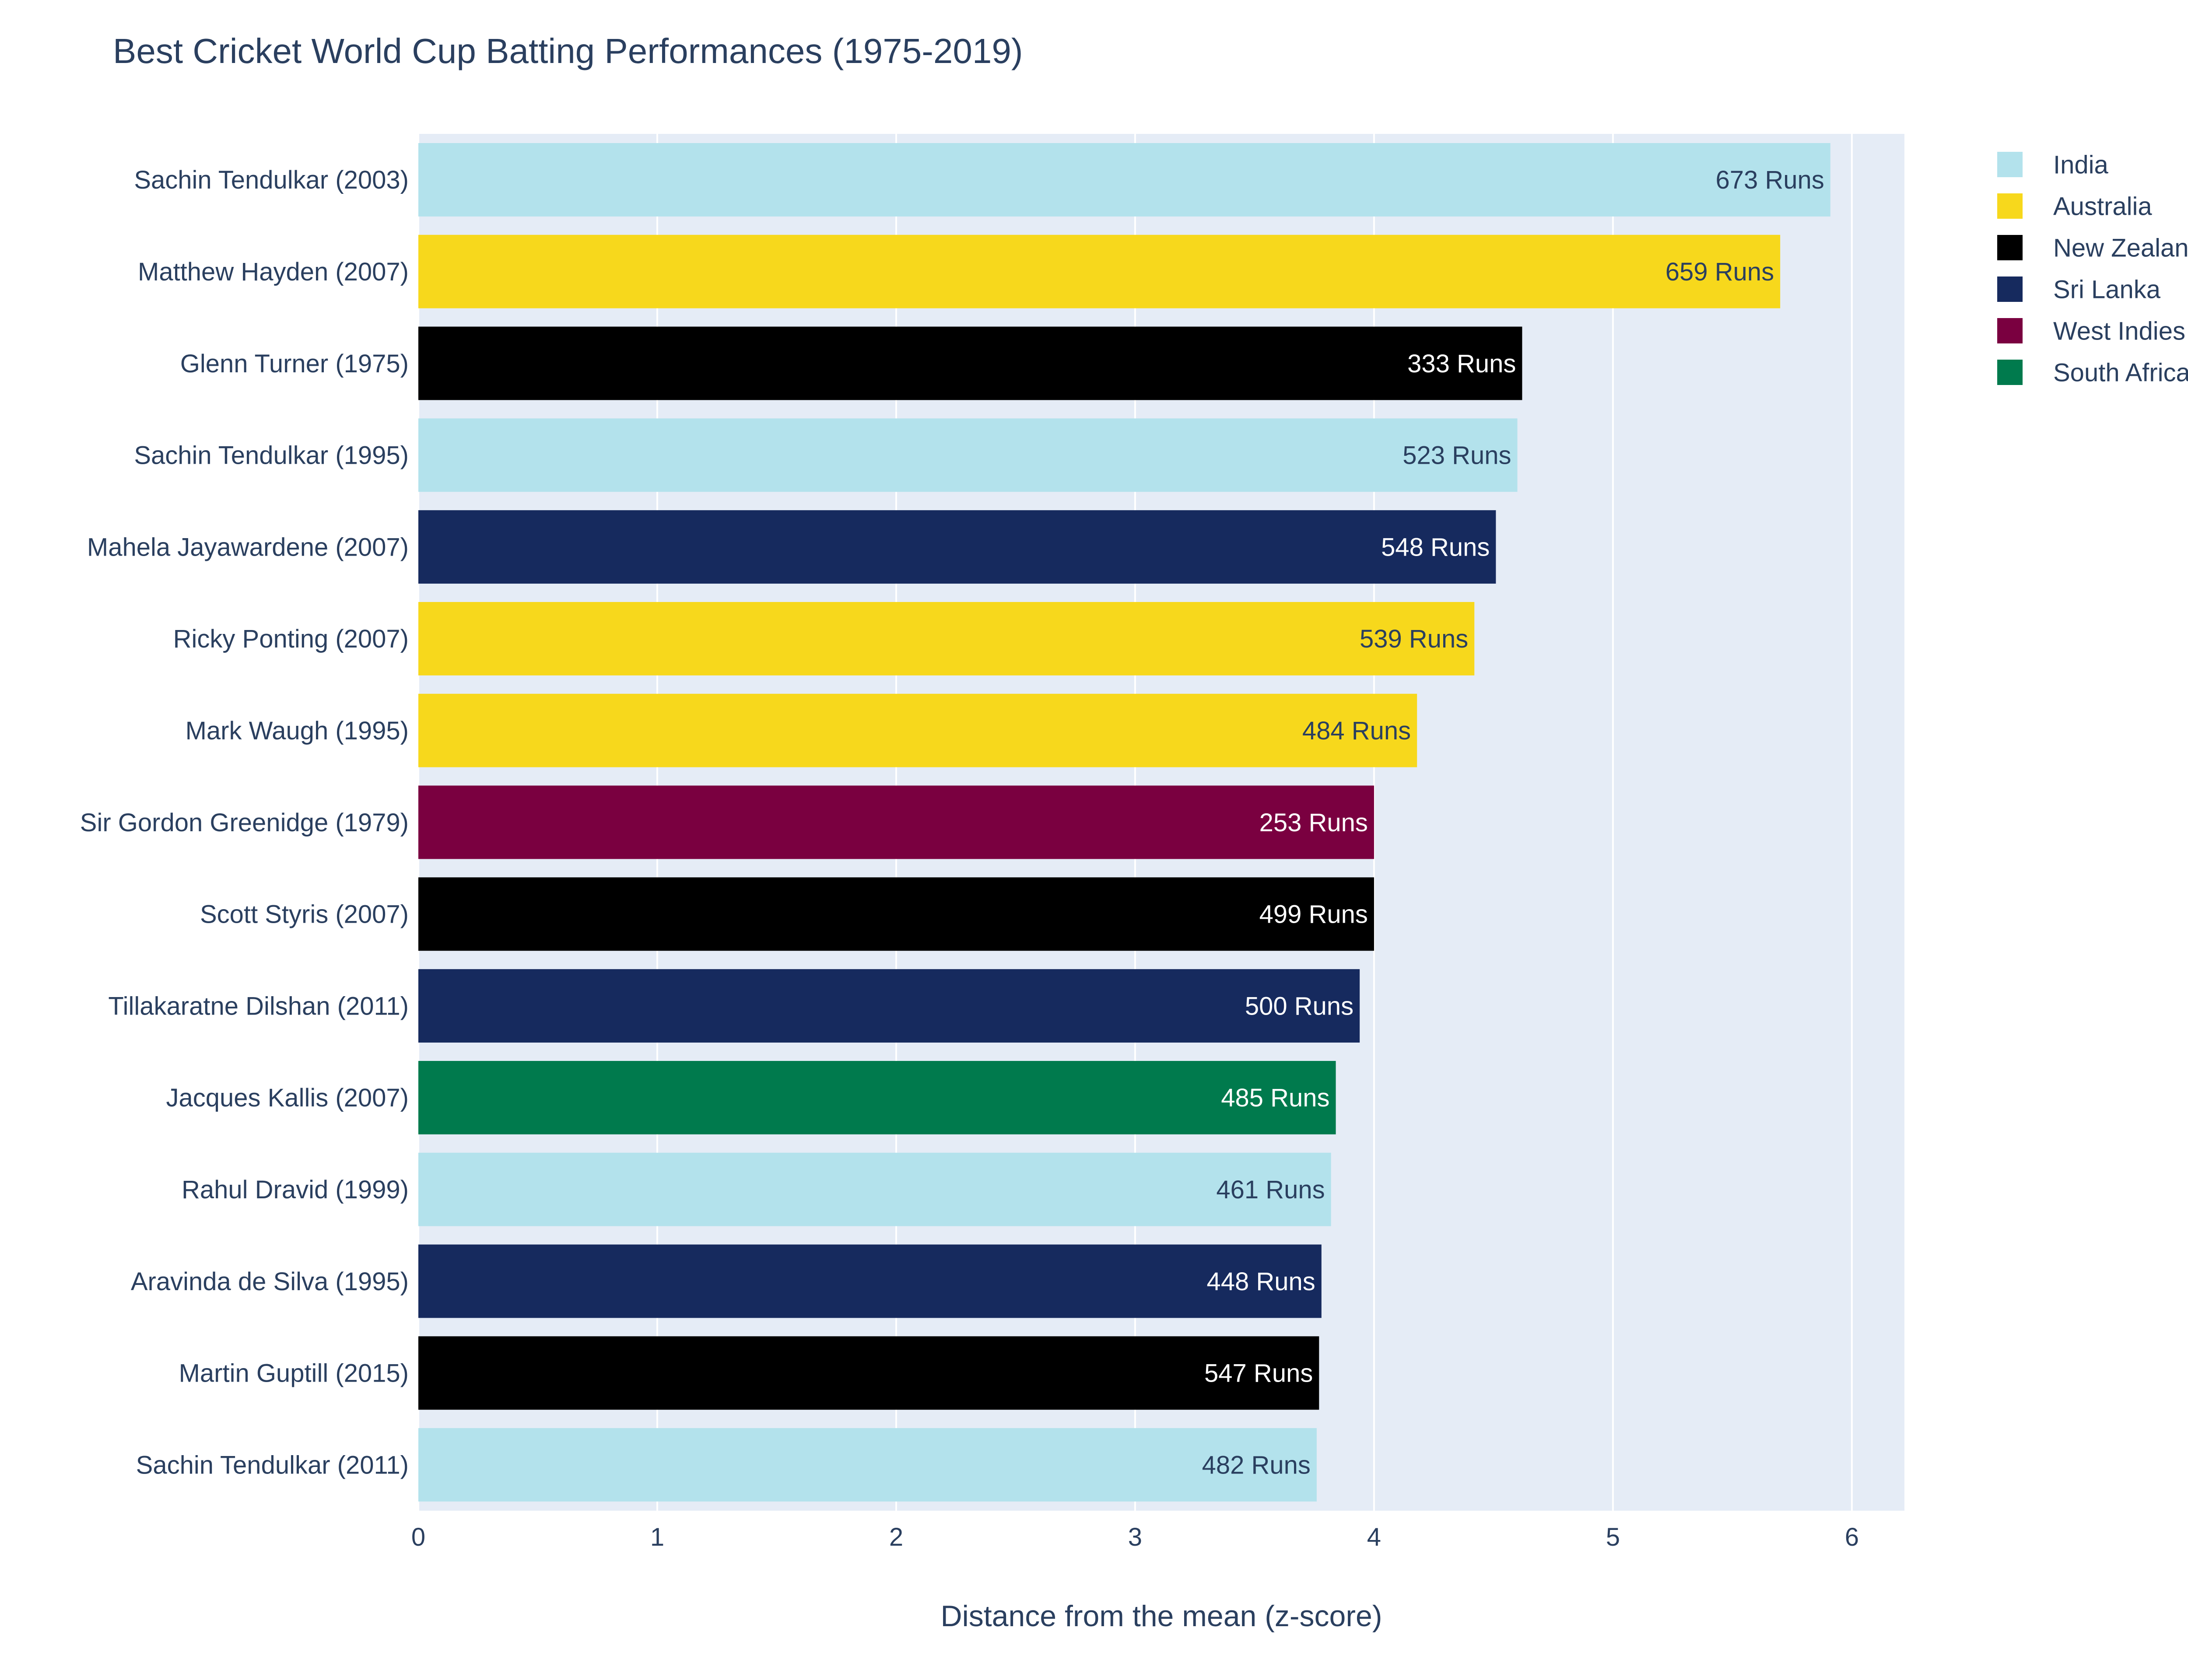  What do you see at coordinates (1852, 1537) in the screenshot?
I see `x-tick-label: 6` at bounding box center [1852, 1537].